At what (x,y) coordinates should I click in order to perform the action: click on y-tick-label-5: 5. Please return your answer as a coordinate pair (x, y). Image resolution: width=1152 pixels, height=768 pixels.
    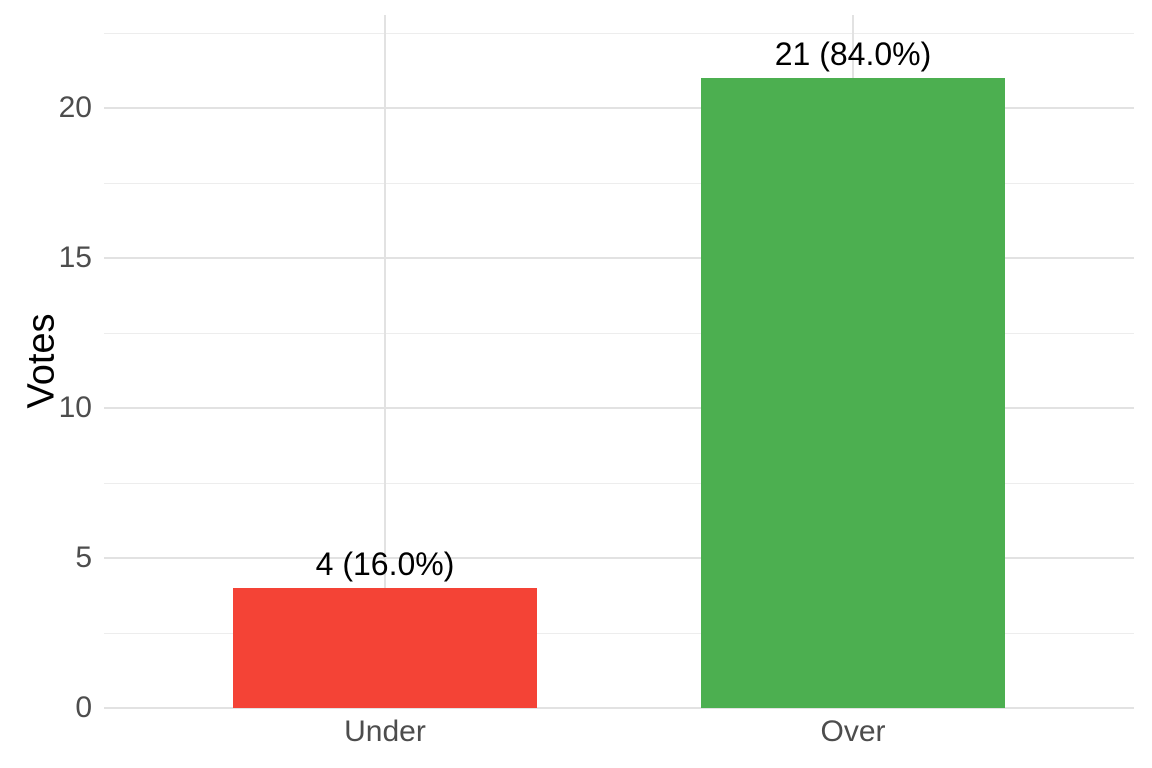
    Looking at the image, I should click on (83, 557).